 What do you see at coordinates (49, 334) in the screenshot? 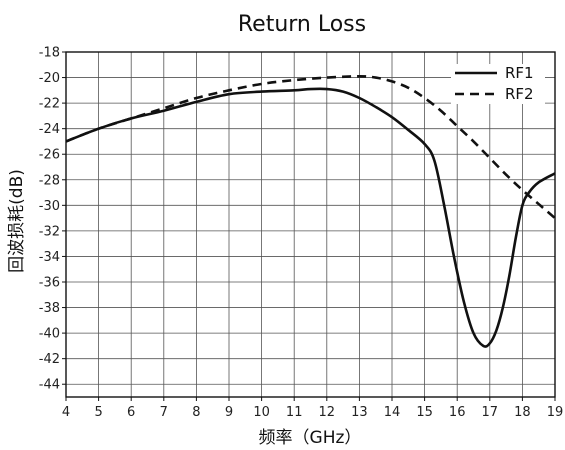
I see `y-tick-label: -40` at bounding box center [49, 334].